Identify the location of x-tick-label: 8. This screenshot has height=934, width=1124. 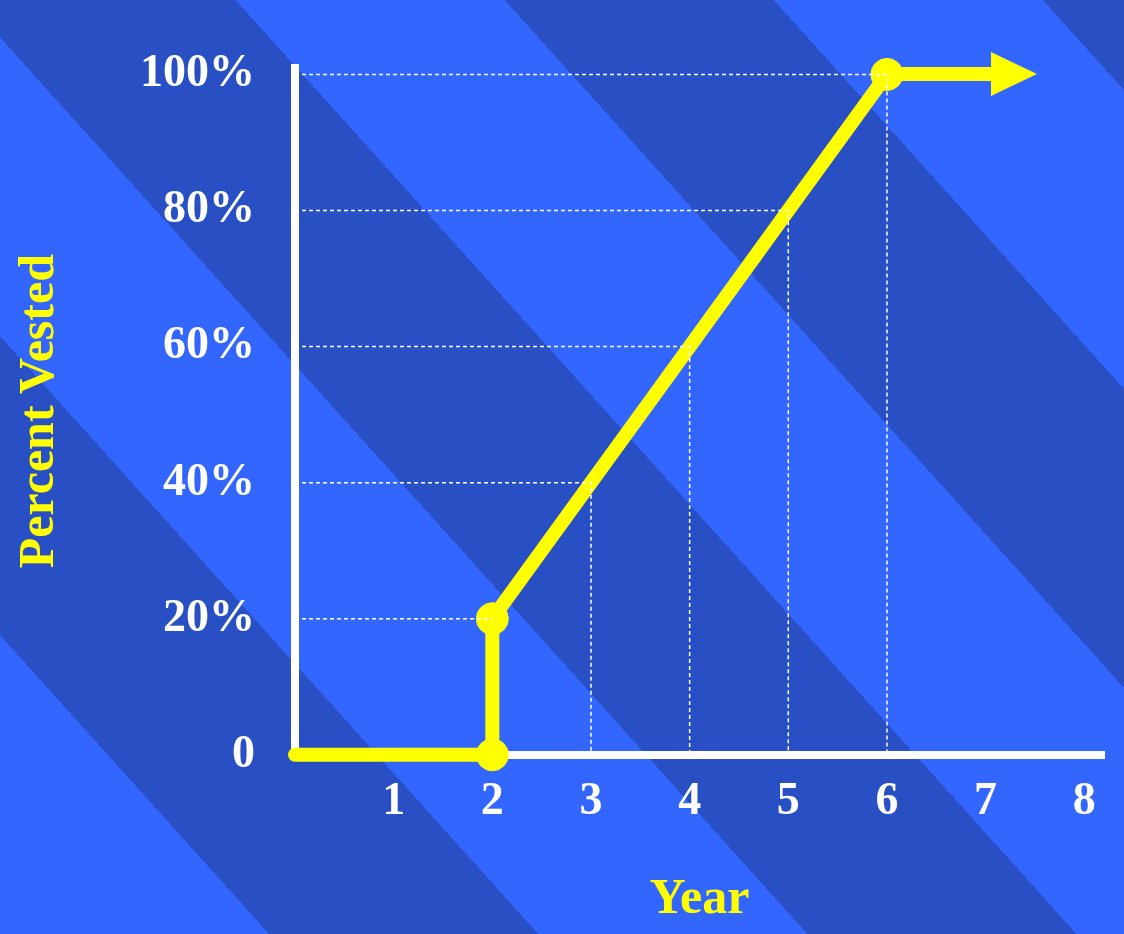
(1084, 799).